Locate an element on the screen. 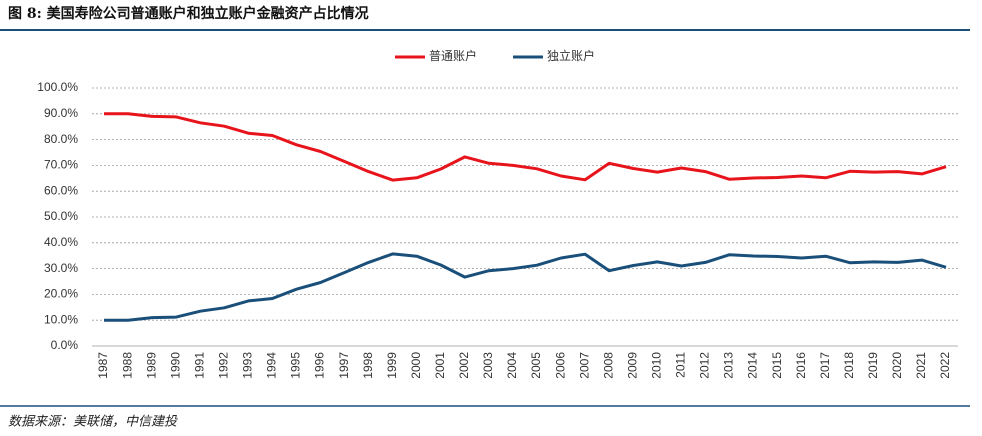 This screenshot has width=982, height=436. legend-label: 独立账户 is located at coordinates (571, 55).